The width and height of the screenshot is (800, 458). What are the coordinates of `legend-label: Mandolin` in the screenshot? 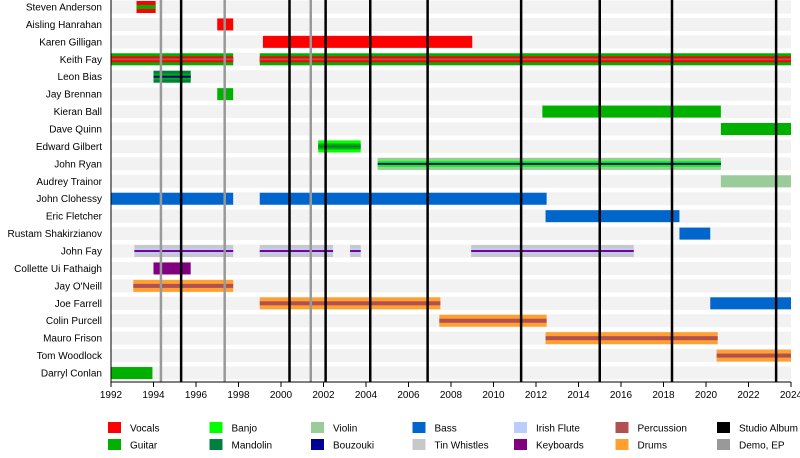 It's located at (252, 446).